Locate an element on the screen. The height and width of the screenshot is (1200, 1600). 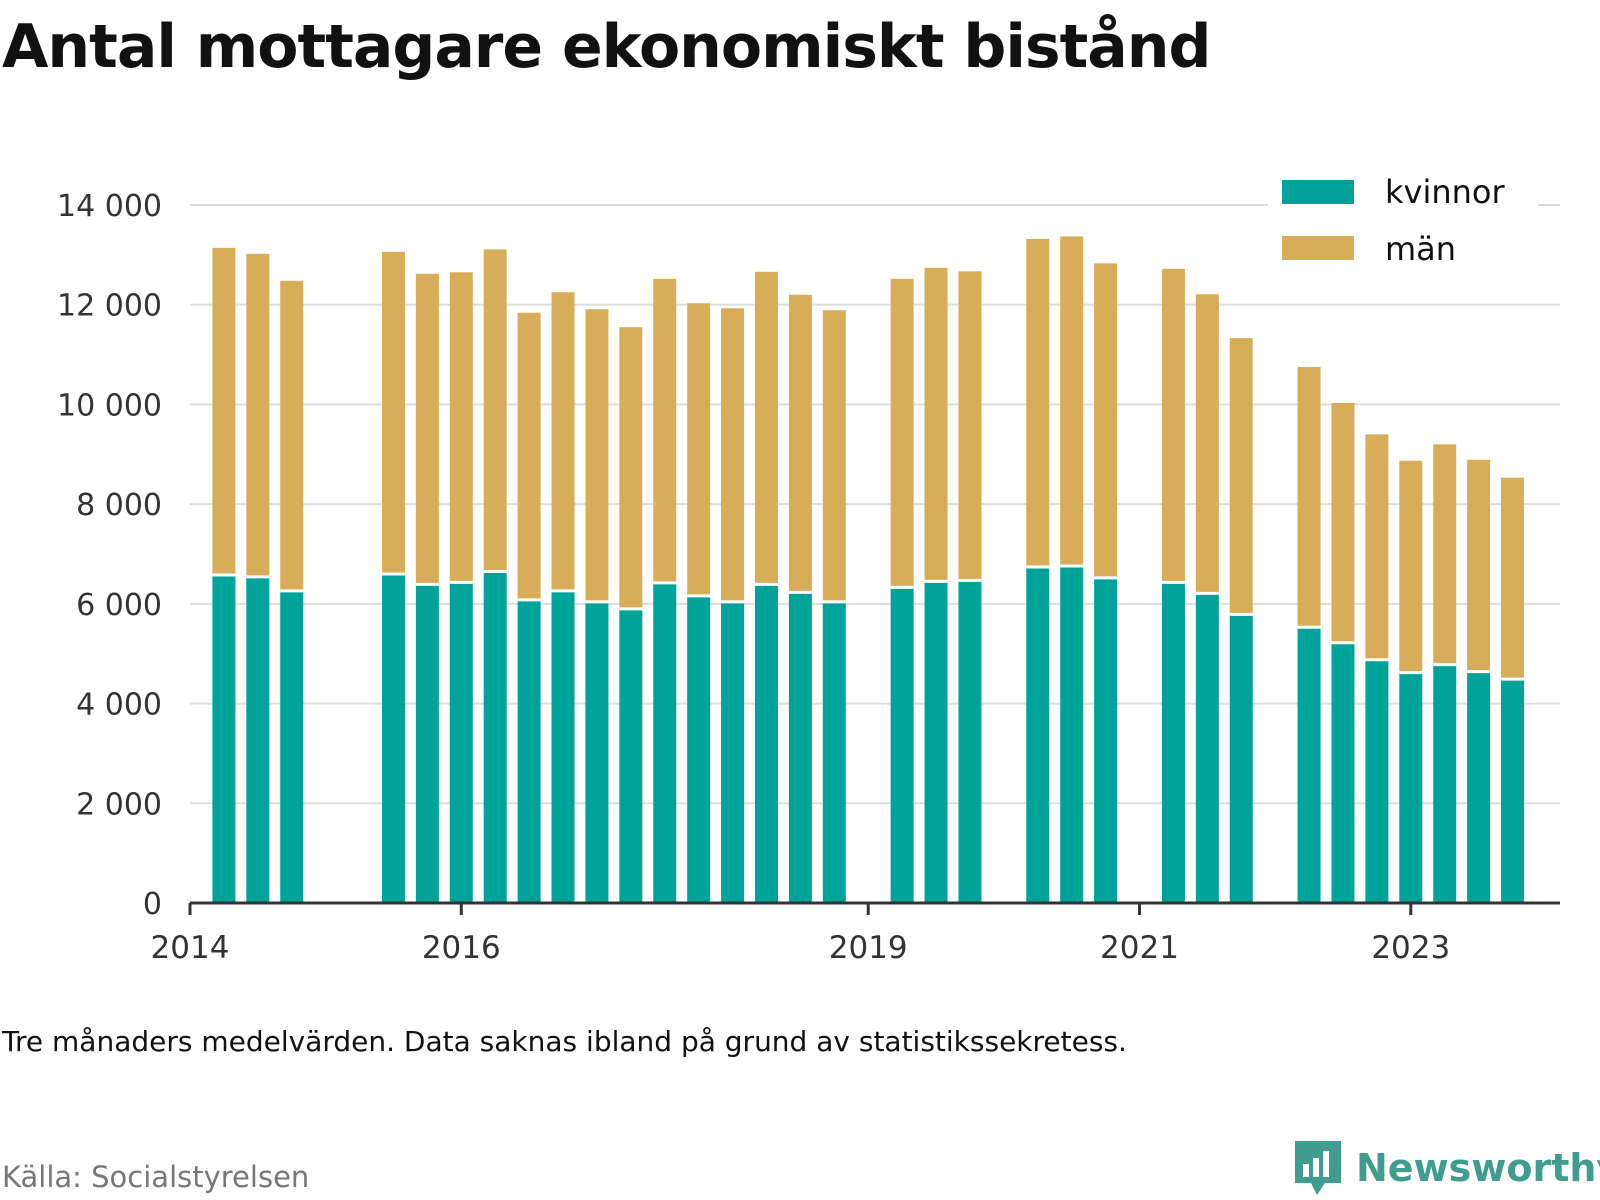
newsworthy-logo: Newsworthy is located at coordinates (1446, 1168).